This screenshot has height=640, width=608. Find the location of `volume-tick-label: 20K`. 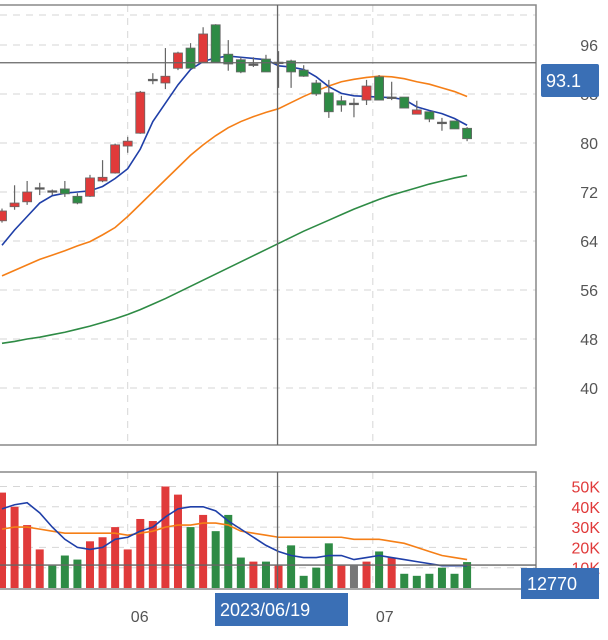

volume-tick-label: 20K is located at coordinates (586, 548).